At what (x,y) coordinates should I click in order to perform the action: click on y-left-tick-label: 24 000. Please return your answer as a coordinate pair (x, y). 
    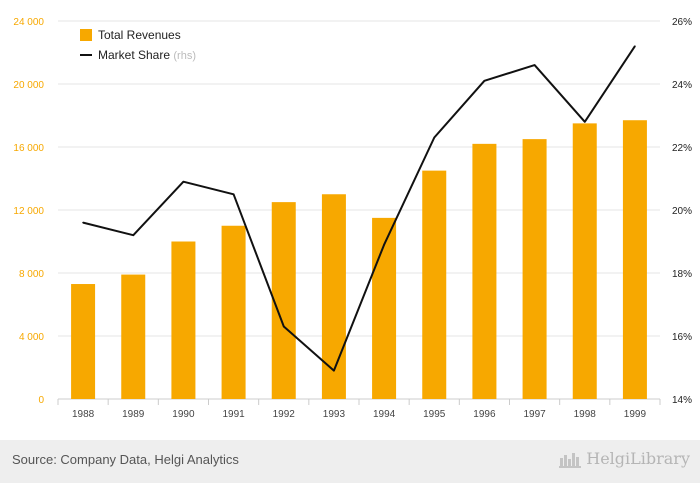
    Looking at the image, I should click on (28, 22).